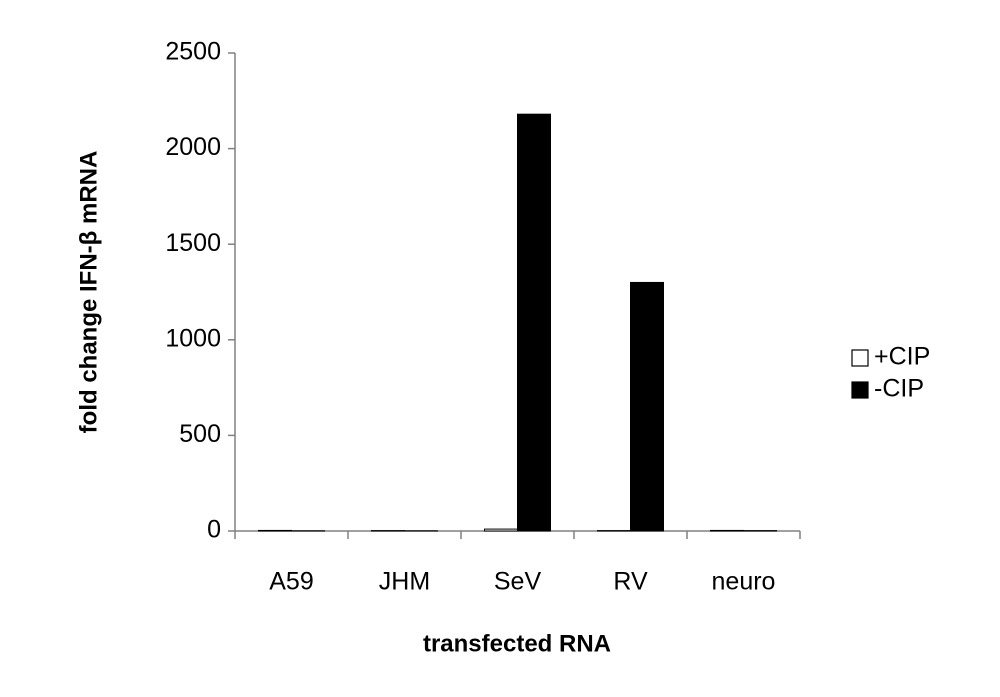 The image size is (1000, 697). I want to click on x-axis-label: transfected RNA, so click(517, 643).